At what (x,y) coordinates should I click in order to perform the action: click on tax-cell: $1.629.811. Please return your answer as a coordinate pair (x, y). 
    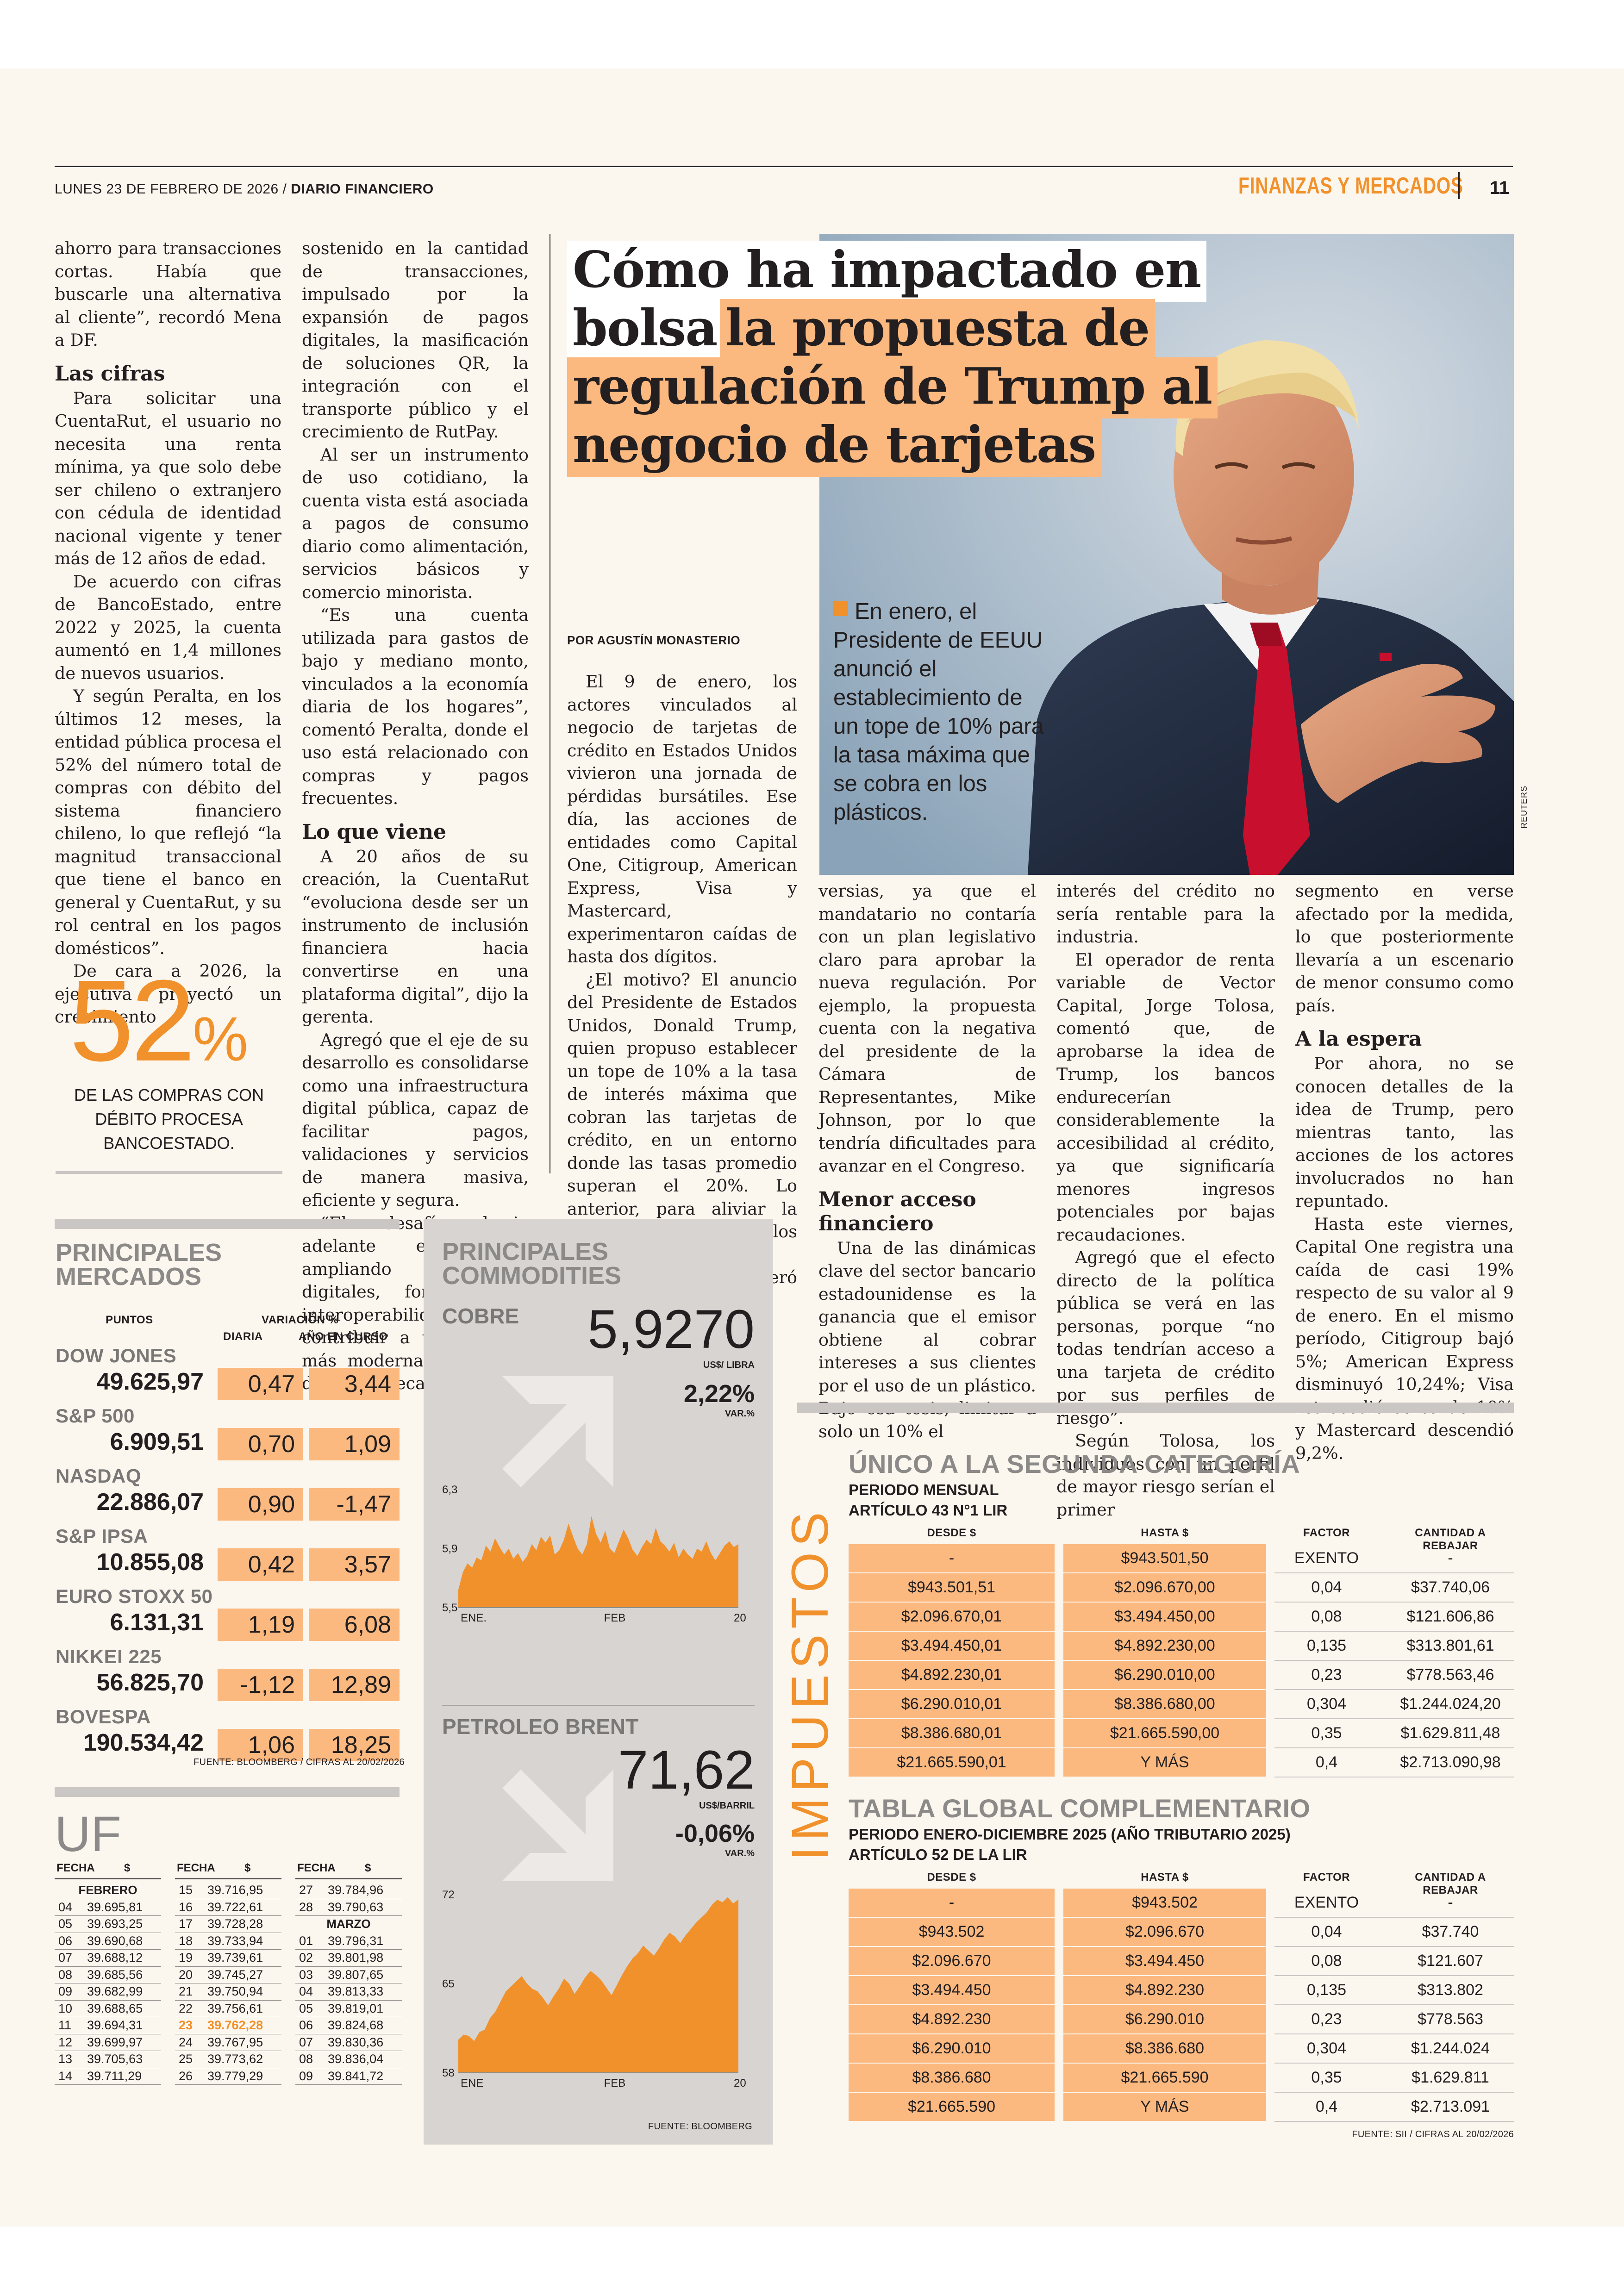
    Looking at the image, I should click on (1450, 2078).